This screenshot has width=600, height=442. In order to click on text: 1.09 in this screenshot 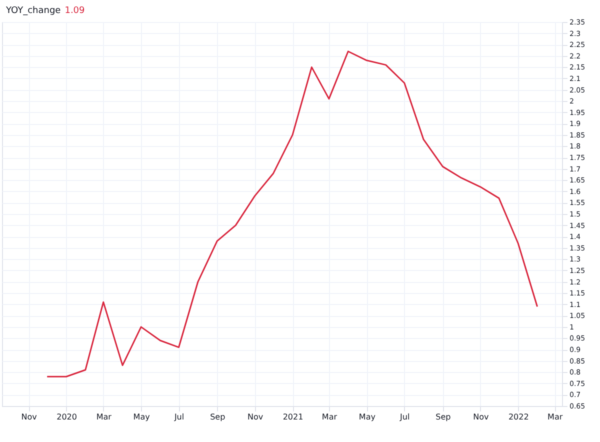, I will do `click(74, 11)`.